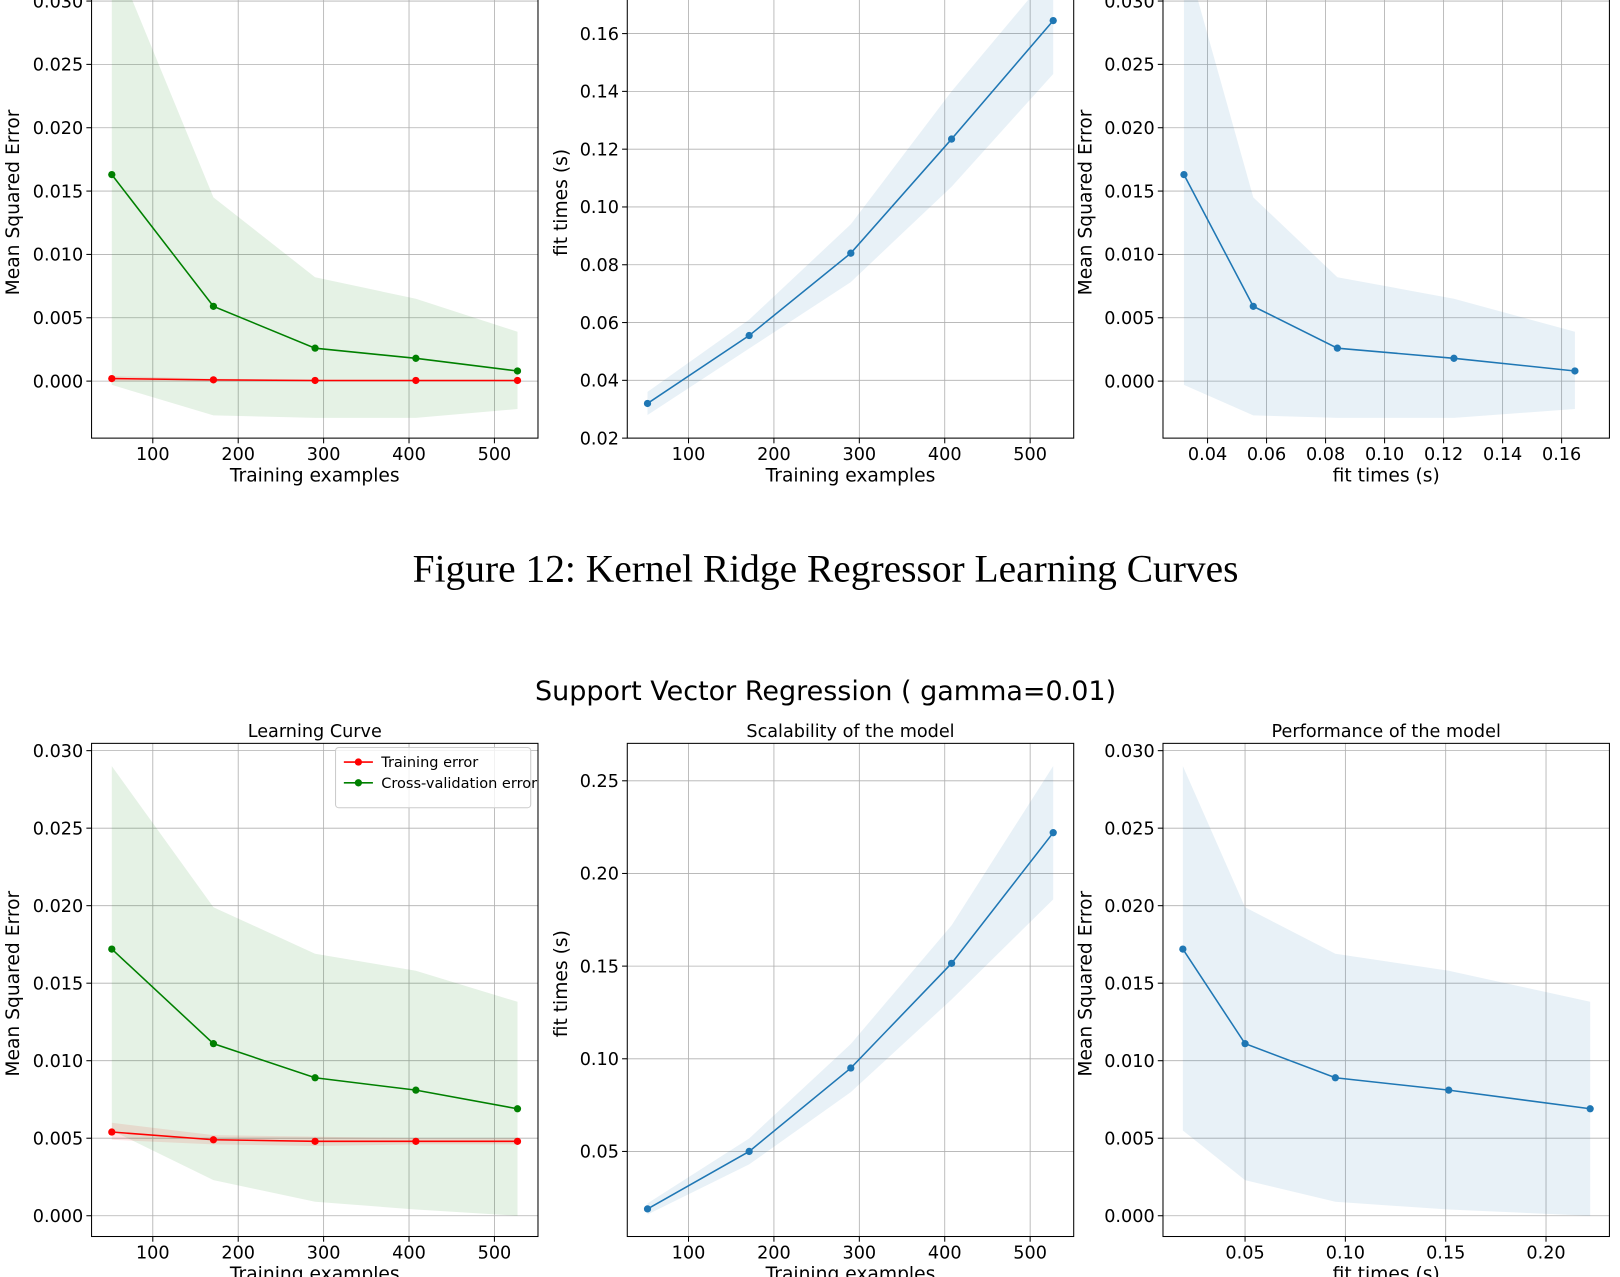 The height and width of the screenshot is (1277, 1620). Describe the element at coordinates (599, 1153) in the screenshot. I see `y-tick-label: 0.05` at that location.